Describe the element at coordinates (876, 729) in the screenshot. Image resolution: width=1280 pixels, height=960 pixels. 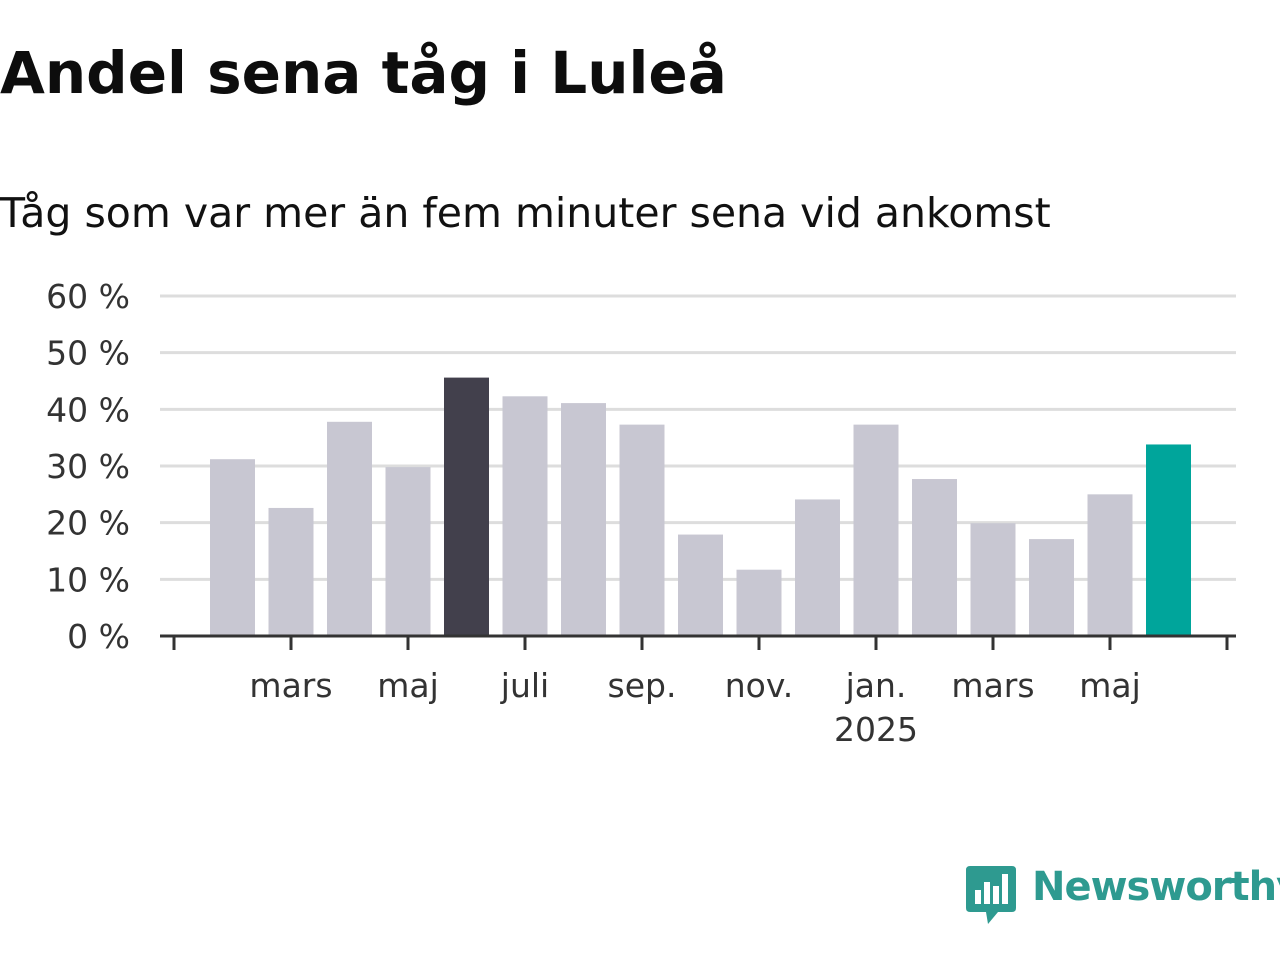
I see `x-tick-sublabel: 2025` at that location.